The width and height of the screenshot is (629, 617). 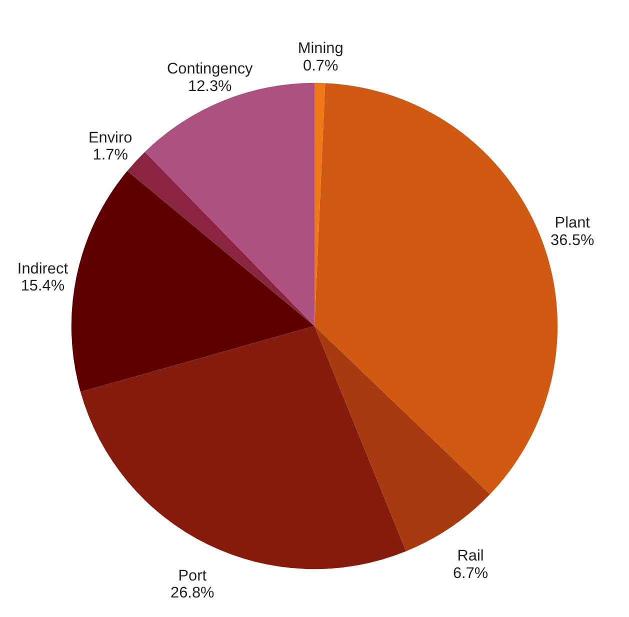 What do you see at coordinates (470, 556) in the screenshot?
I see `slice-label: Rail` at bounding box center [470, 556].